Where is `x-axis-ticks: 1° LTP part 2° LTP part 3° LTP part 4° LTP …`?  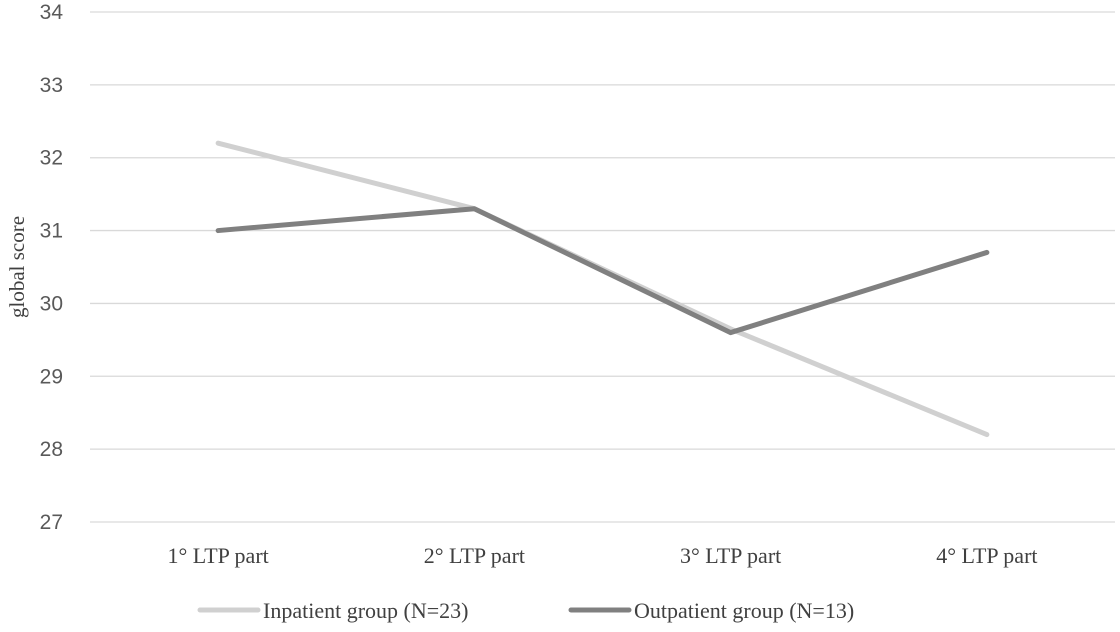
x-axis-ticks: 1° LTP part 2° LTP part 3° LTP part 4° LTP … is located at coordinates (602, 555).